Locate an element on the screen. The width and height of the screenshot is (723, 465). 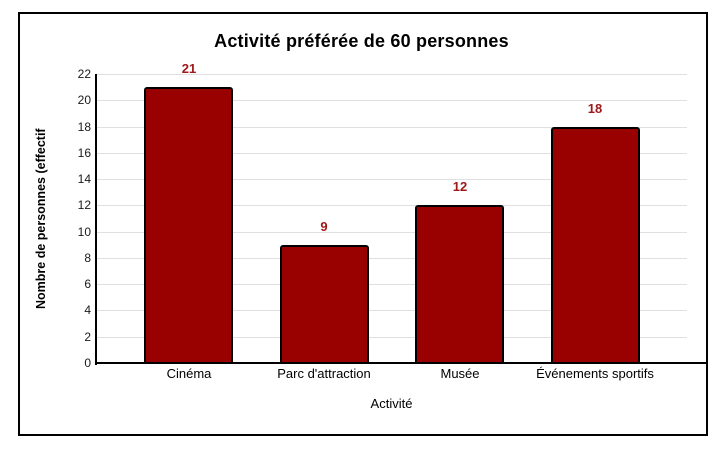
y-tick-label: 14 is located at coordinates (84, 179).